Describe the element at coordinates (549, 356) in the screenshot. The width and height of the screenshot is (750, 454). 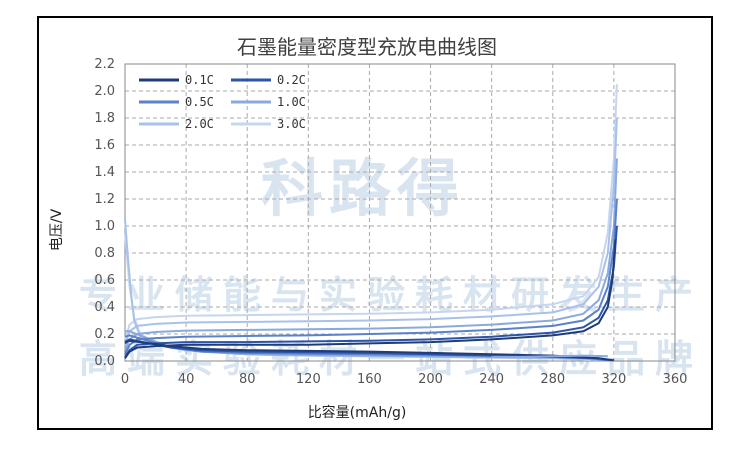
I see `series-line-extra` at that location.